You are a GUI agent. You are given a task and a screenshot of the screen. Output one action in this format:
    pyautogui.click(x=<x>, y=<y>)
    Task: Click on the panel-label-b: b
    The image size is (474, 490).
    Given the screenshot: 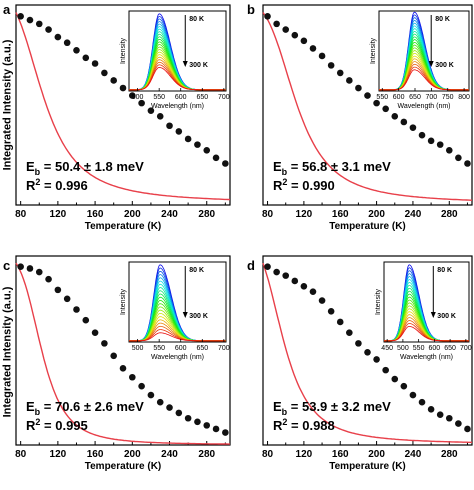 What is the action you would take?
    pyautogui.click(x=251, y=9)
    